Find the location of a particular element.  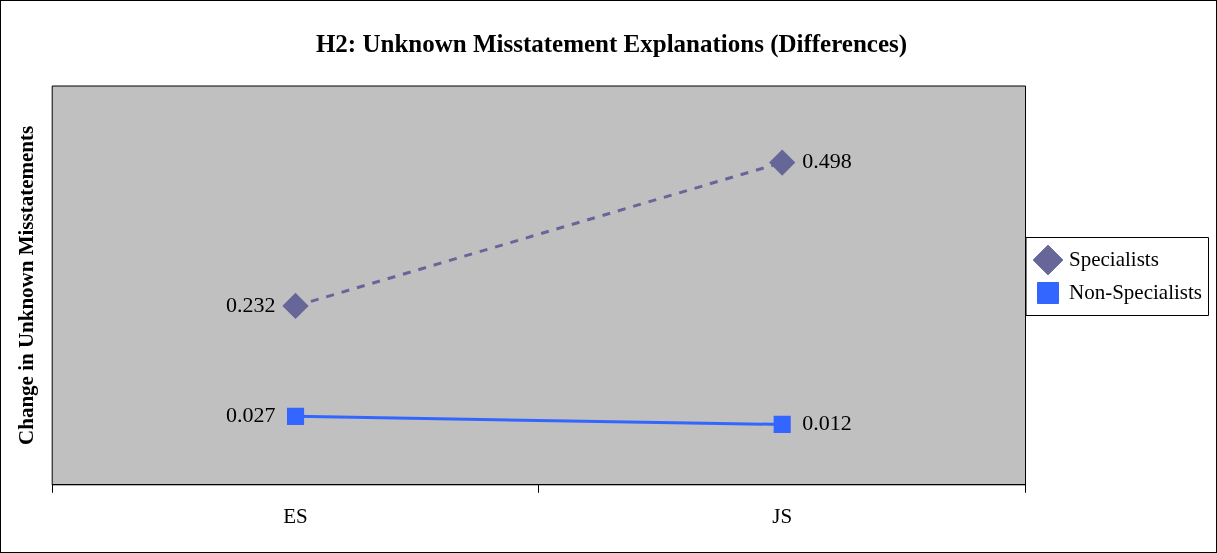

data-label: 0.027 is located at coordinates (251, 415).